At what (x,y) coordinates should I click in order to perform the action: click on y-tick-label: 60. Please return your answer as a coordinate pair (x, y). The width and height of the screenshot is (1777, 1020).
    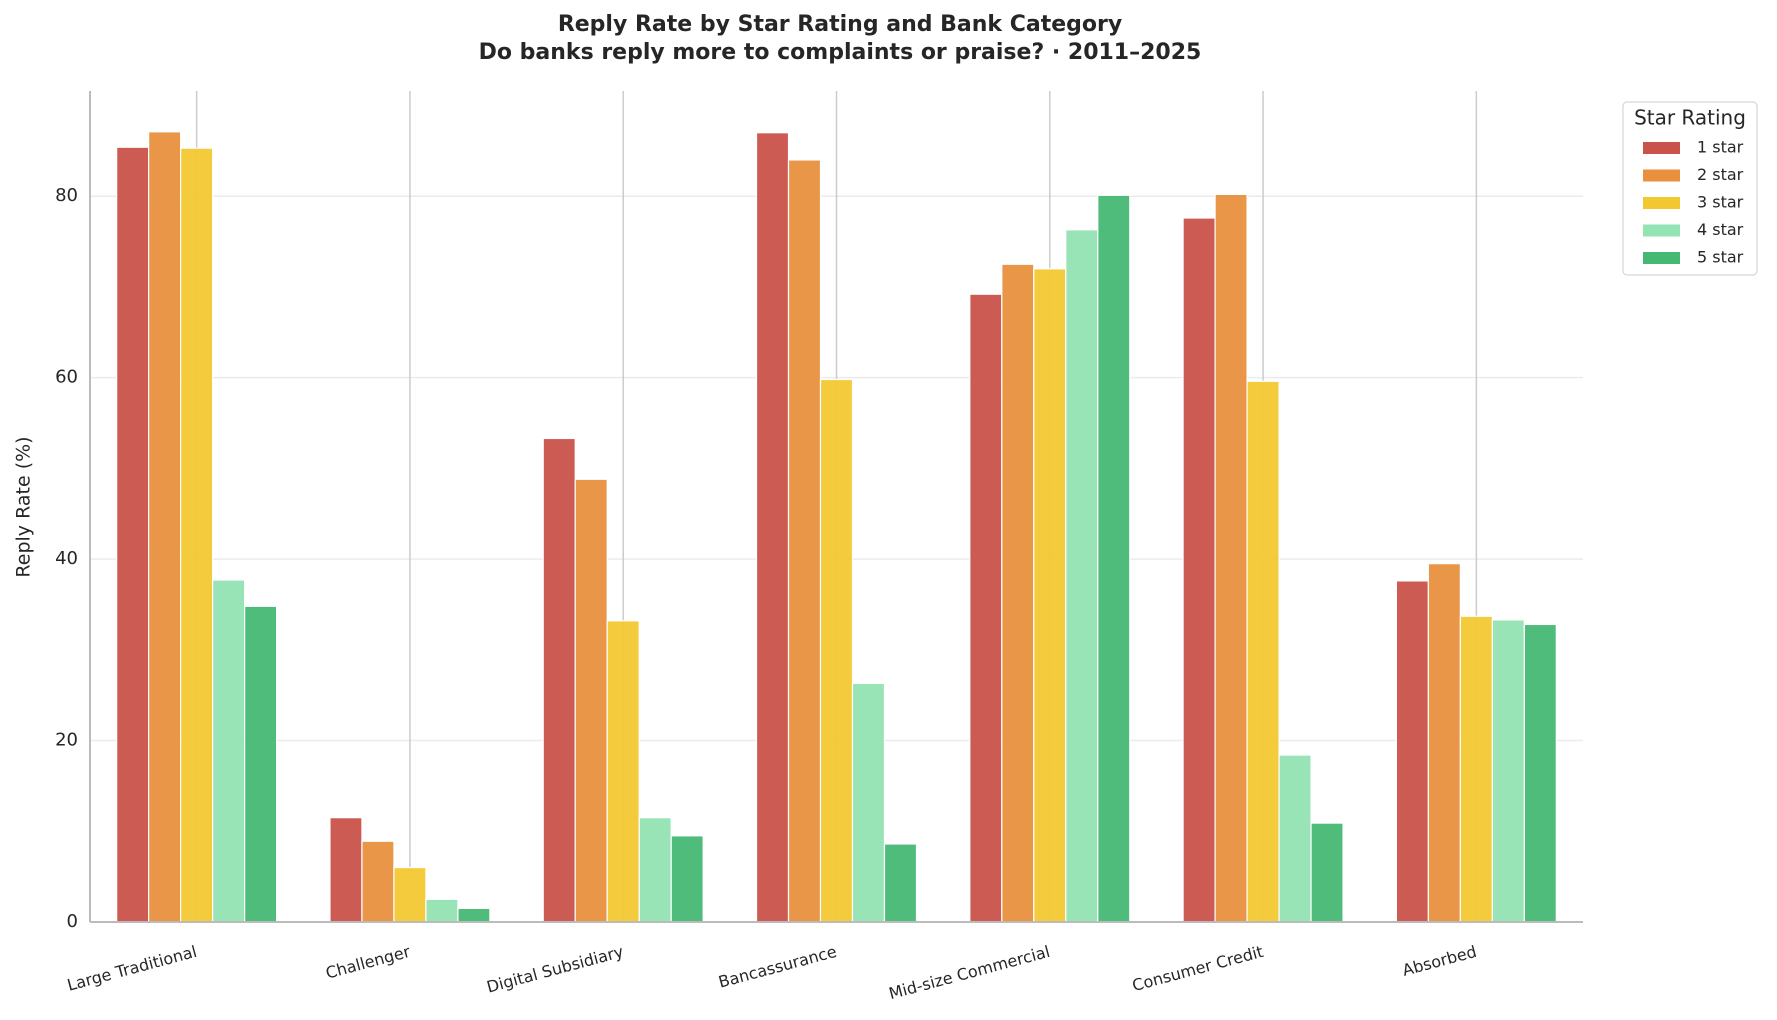
    Looking at the image, I should click on (66, 377).